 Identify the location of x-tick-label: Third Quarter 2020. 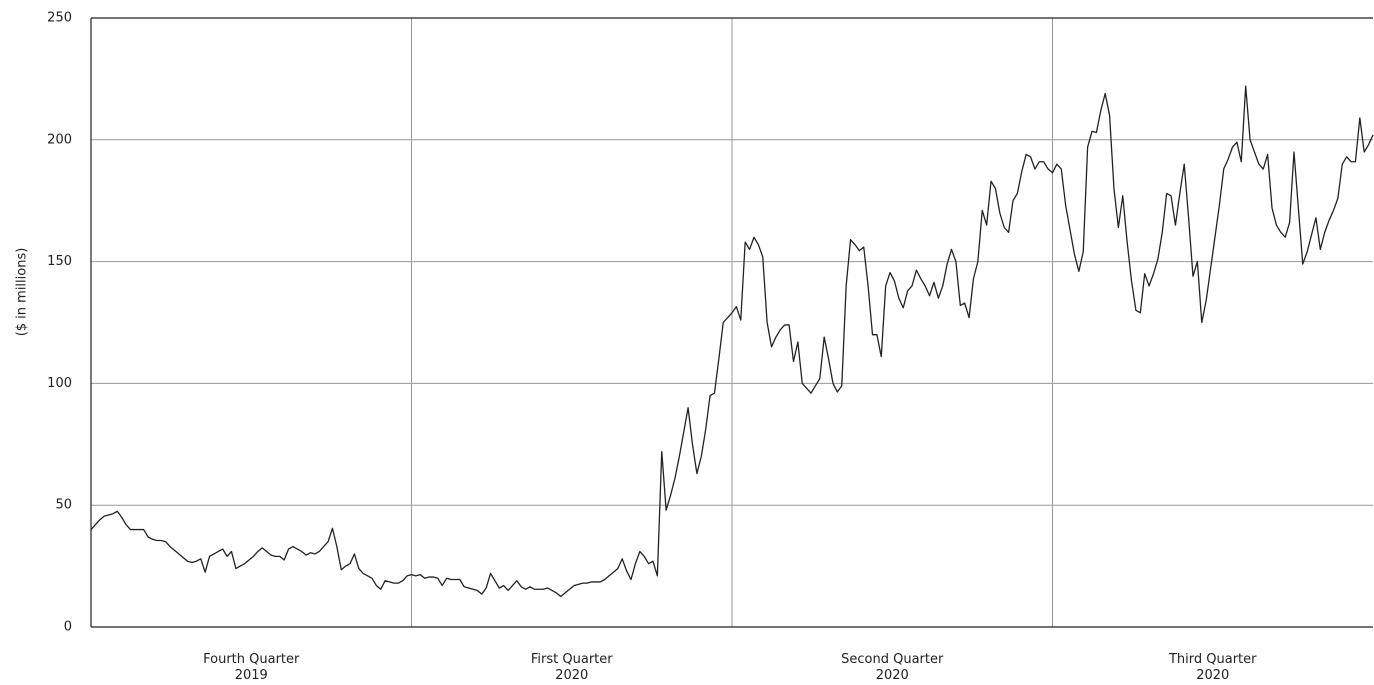
(1212, 667).